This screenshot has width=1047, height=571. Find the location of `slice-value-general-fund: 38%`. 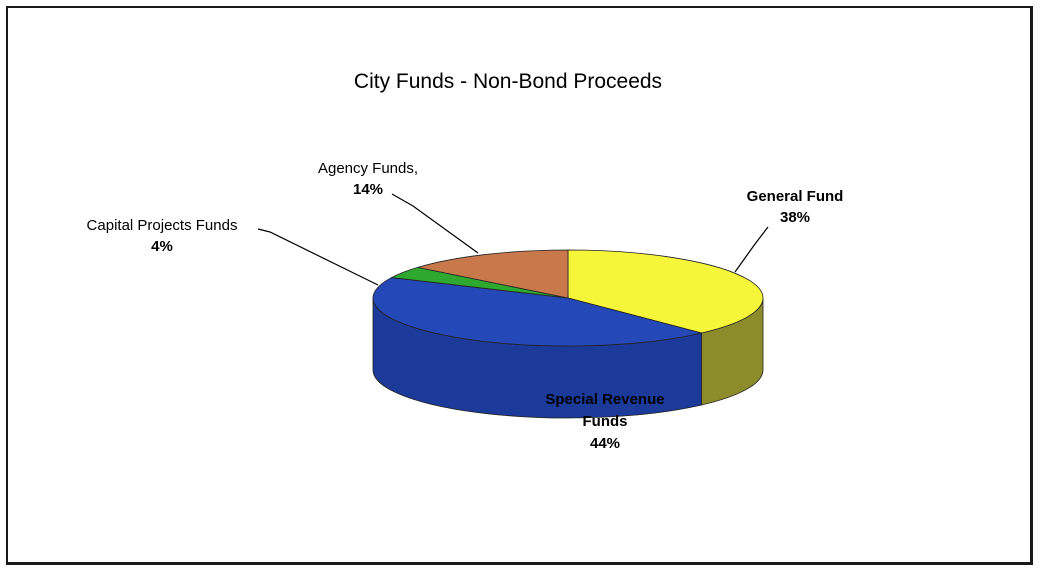

slice-value-general-fund: 38% is located at coordinates (795, 217).